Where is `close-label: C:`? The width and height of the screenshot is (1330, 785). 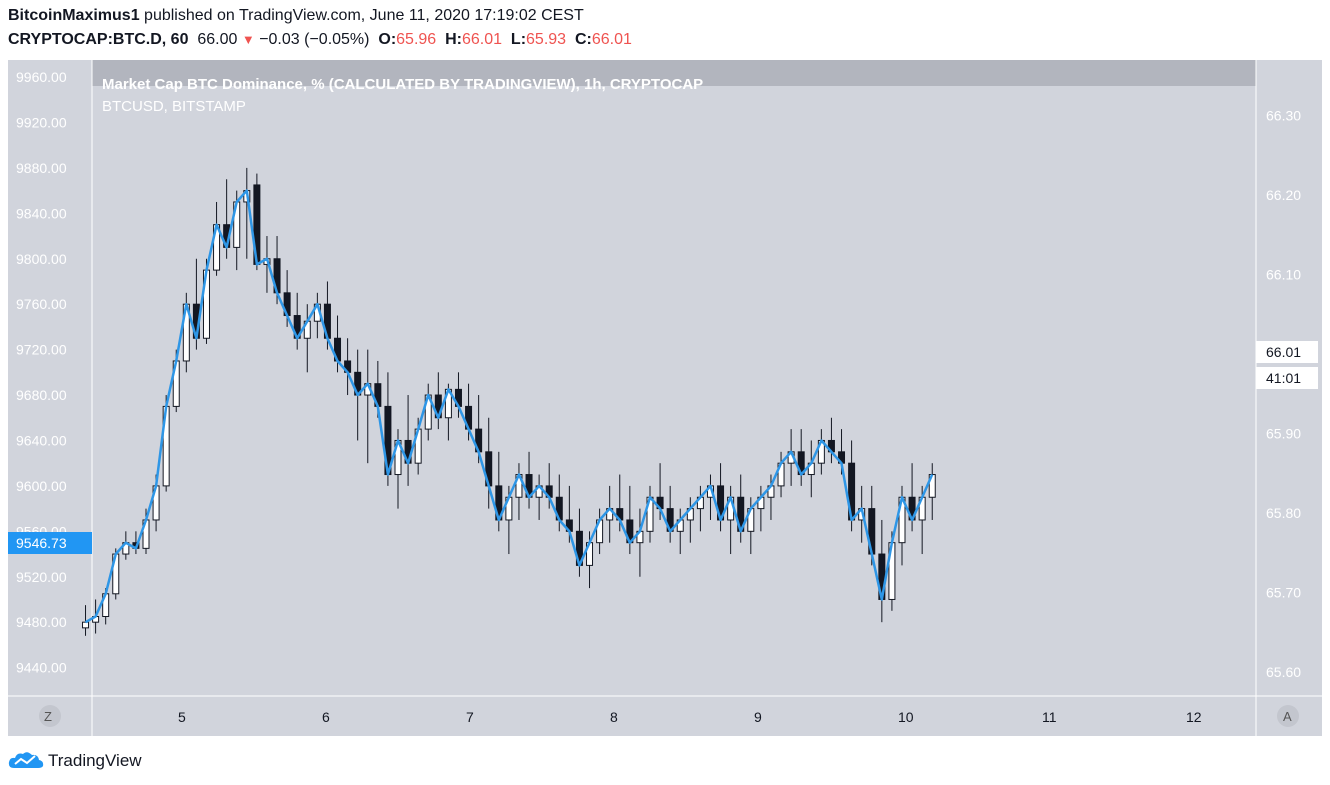 close-label: C: is located at coordinates (583, 39).